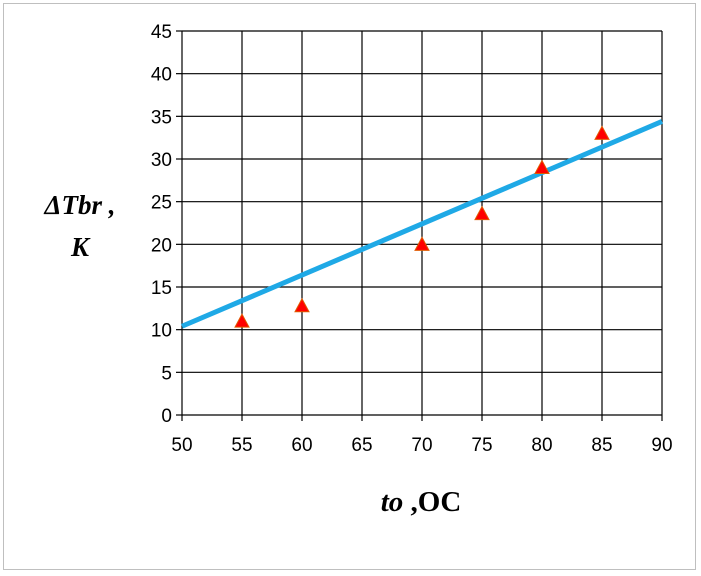 This screenshot has width=701, height=576. I want to click on x-tick-label: 65, so click(361, 445).